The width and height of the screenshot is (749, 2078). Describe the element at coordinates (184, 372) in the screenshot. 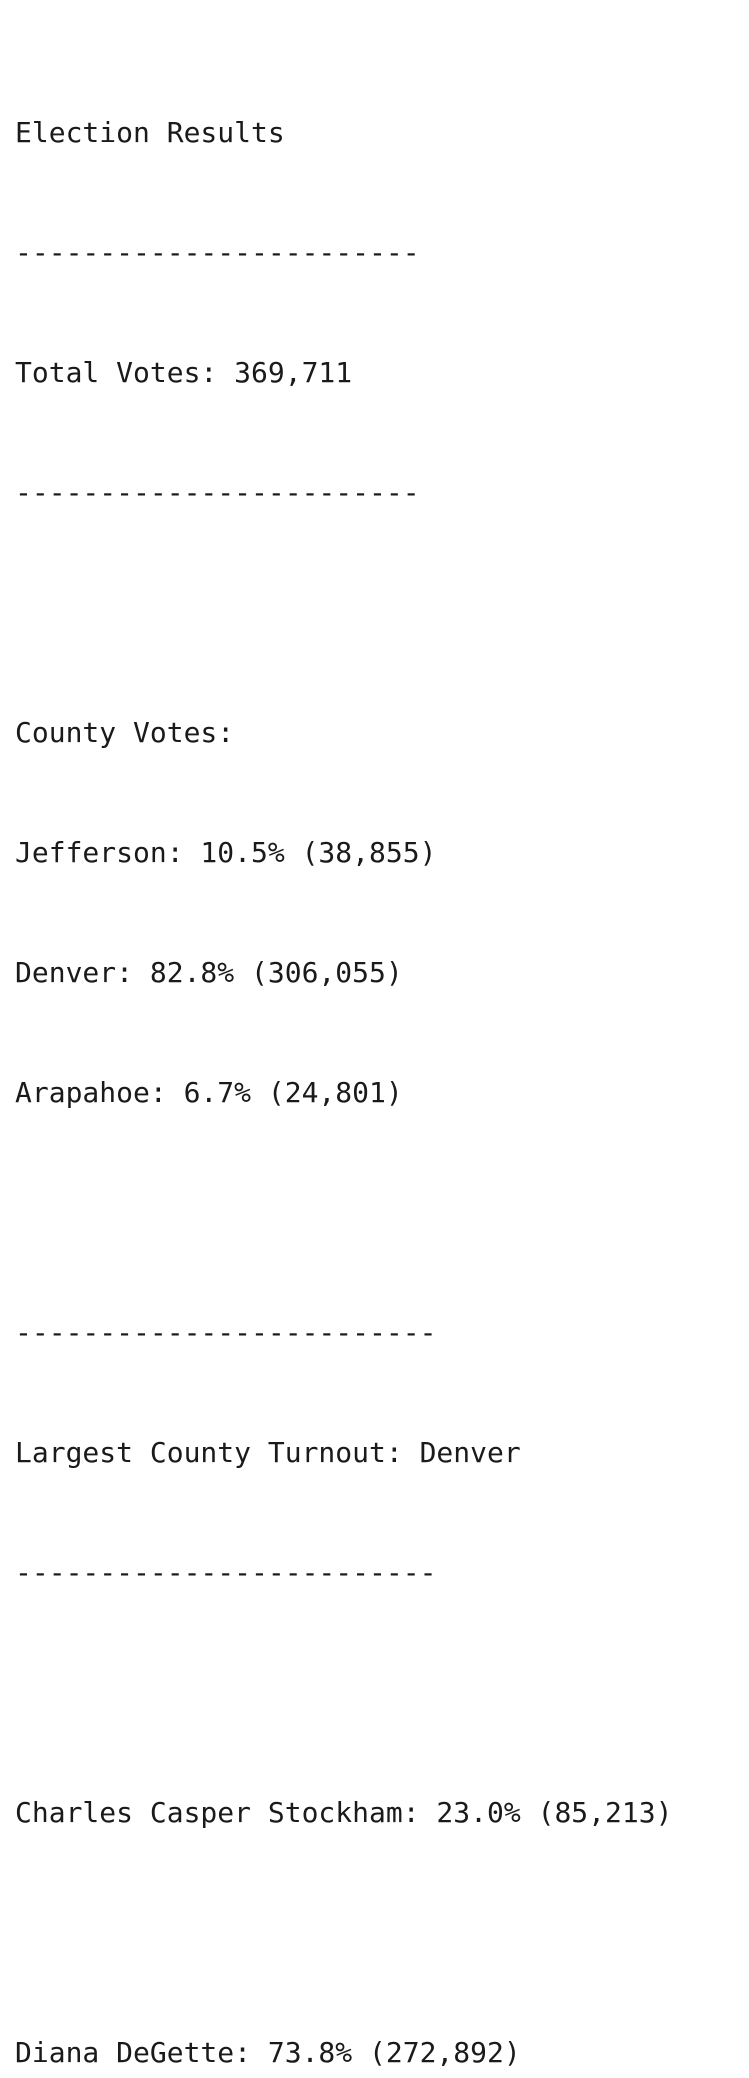

I see `total-votes: Total Votes: 369,711` at that location.